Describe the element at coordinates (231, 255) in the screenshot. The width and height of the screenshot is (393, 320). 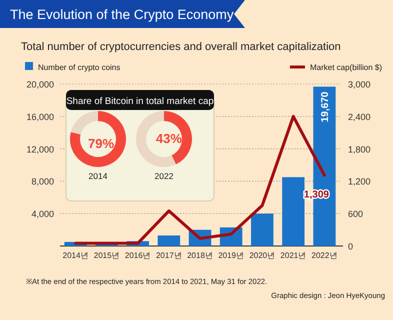
I see `x-tick-label: 2019년` at that location.